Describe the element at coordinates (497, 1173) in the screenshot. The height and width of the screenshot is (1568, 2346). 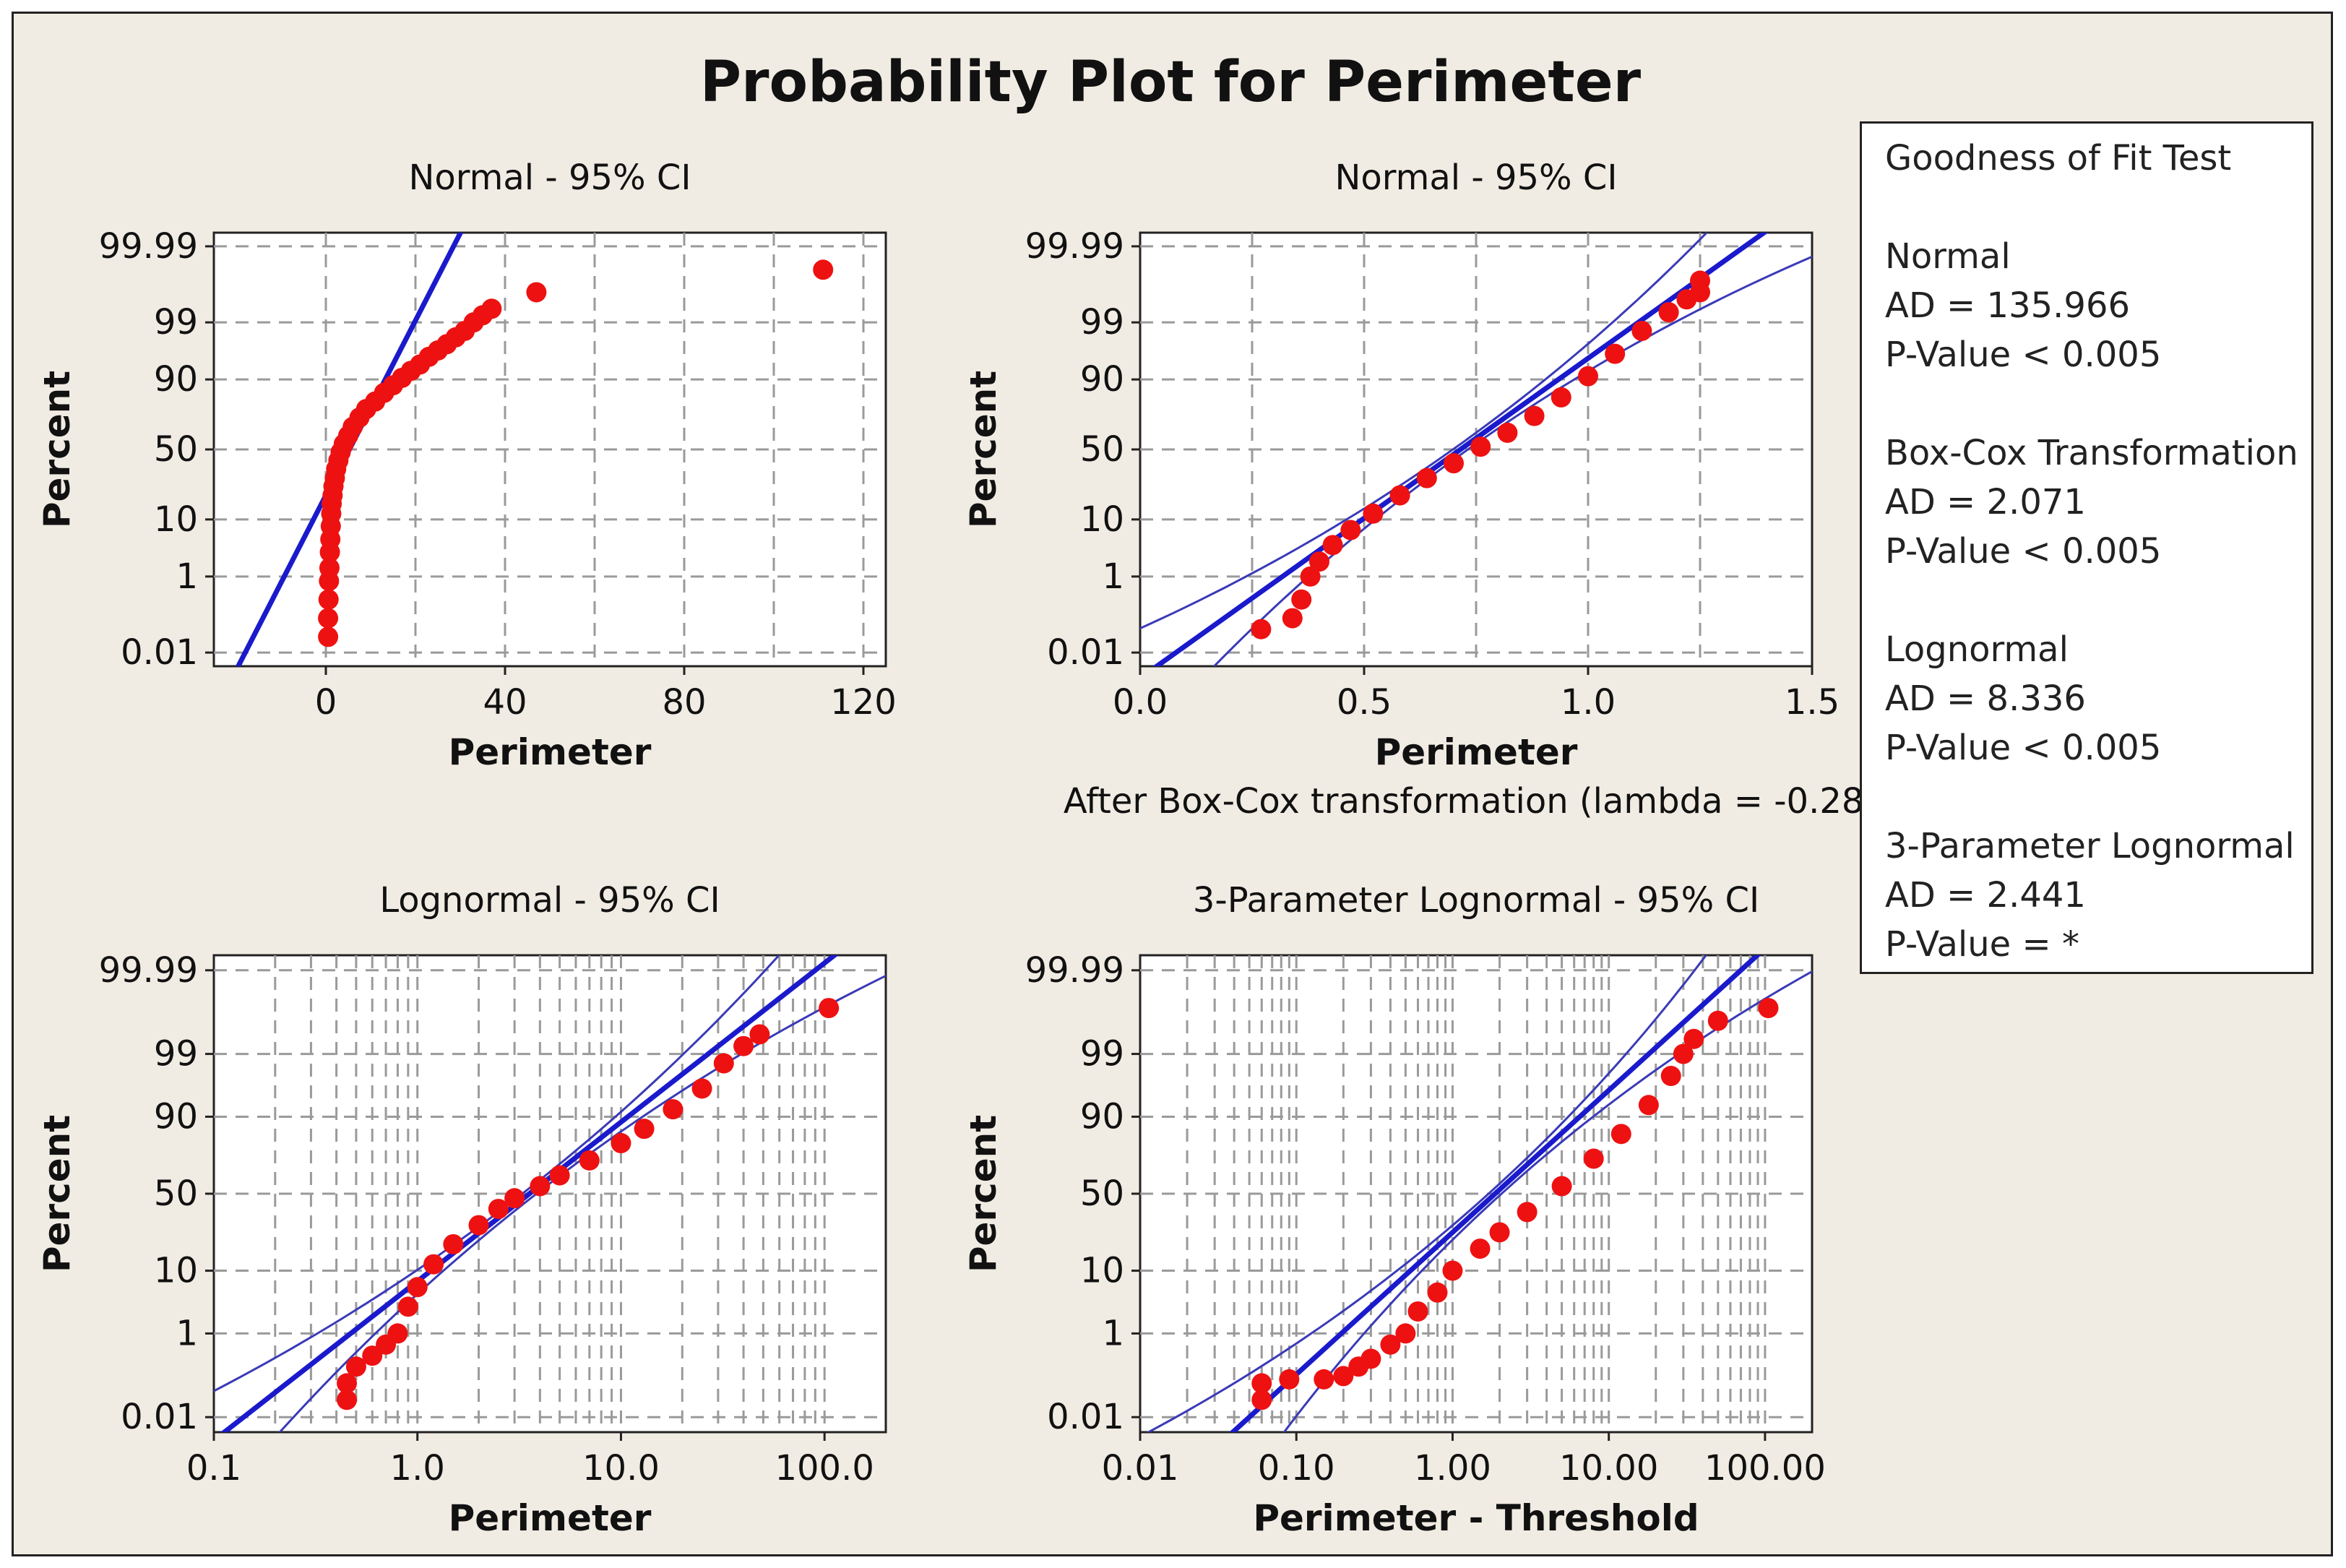
I see `ci-band` at that location.